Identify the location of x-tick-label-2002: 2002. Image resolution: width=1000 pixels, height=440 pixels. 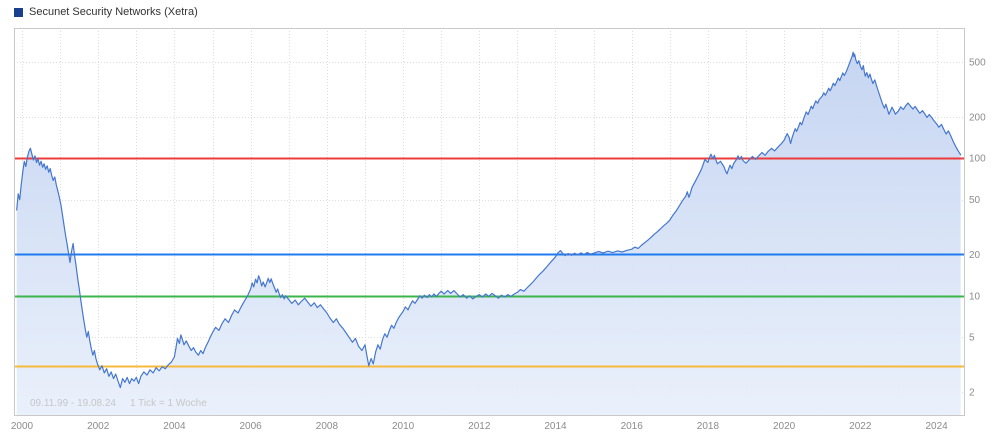
(98, 426).